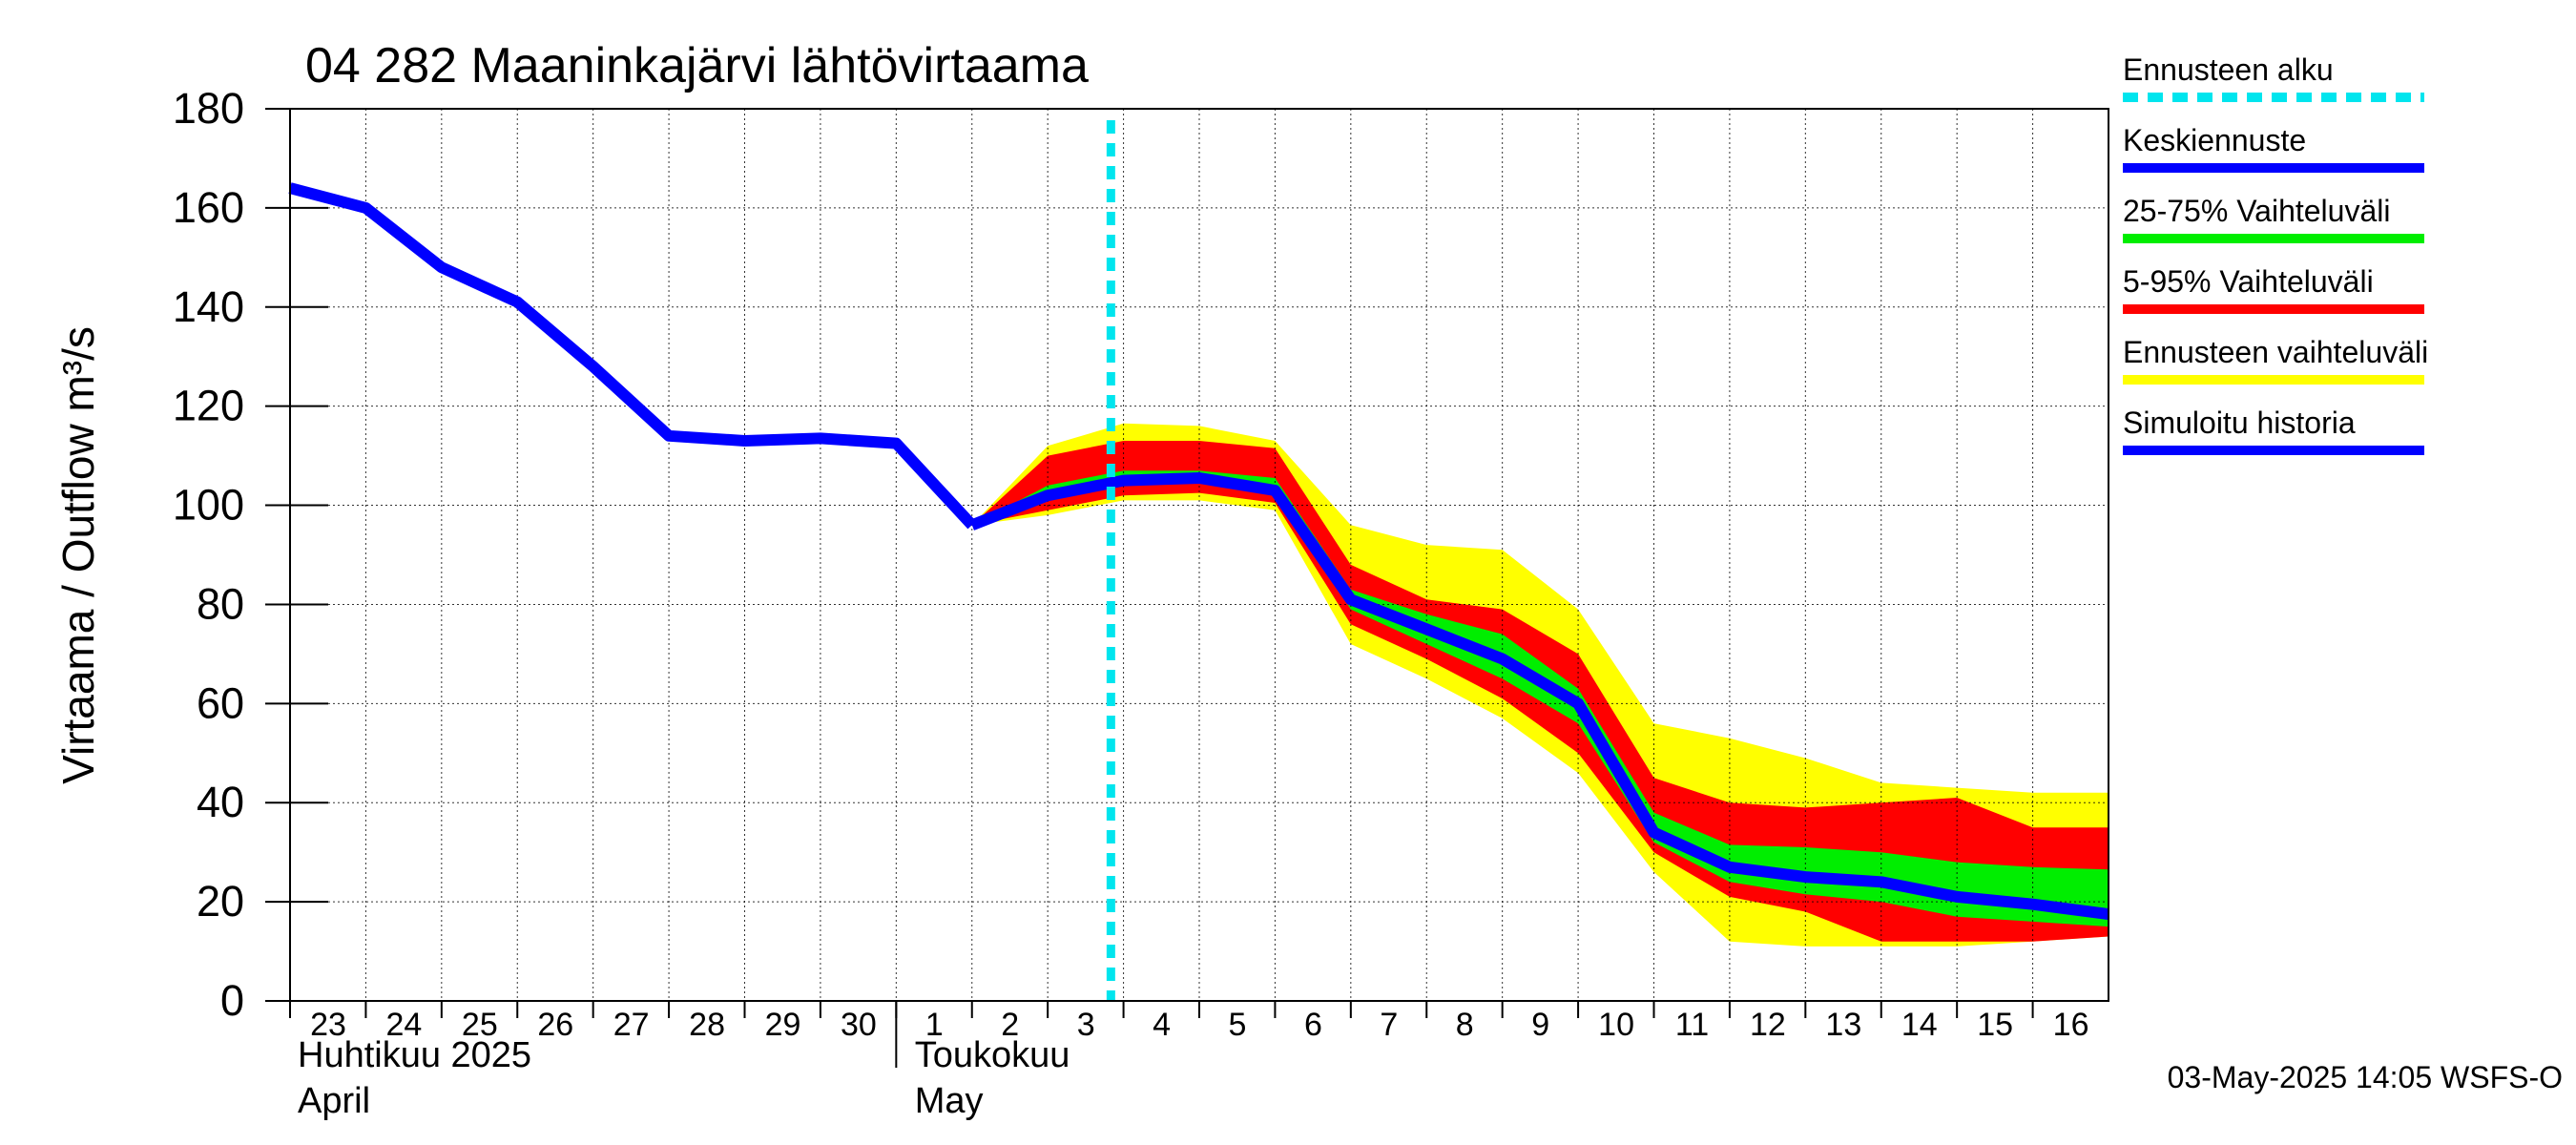  Describe the element at coordinates (1238, 1025) in the screenshot. I see `x-tick-label: 5` at that location.